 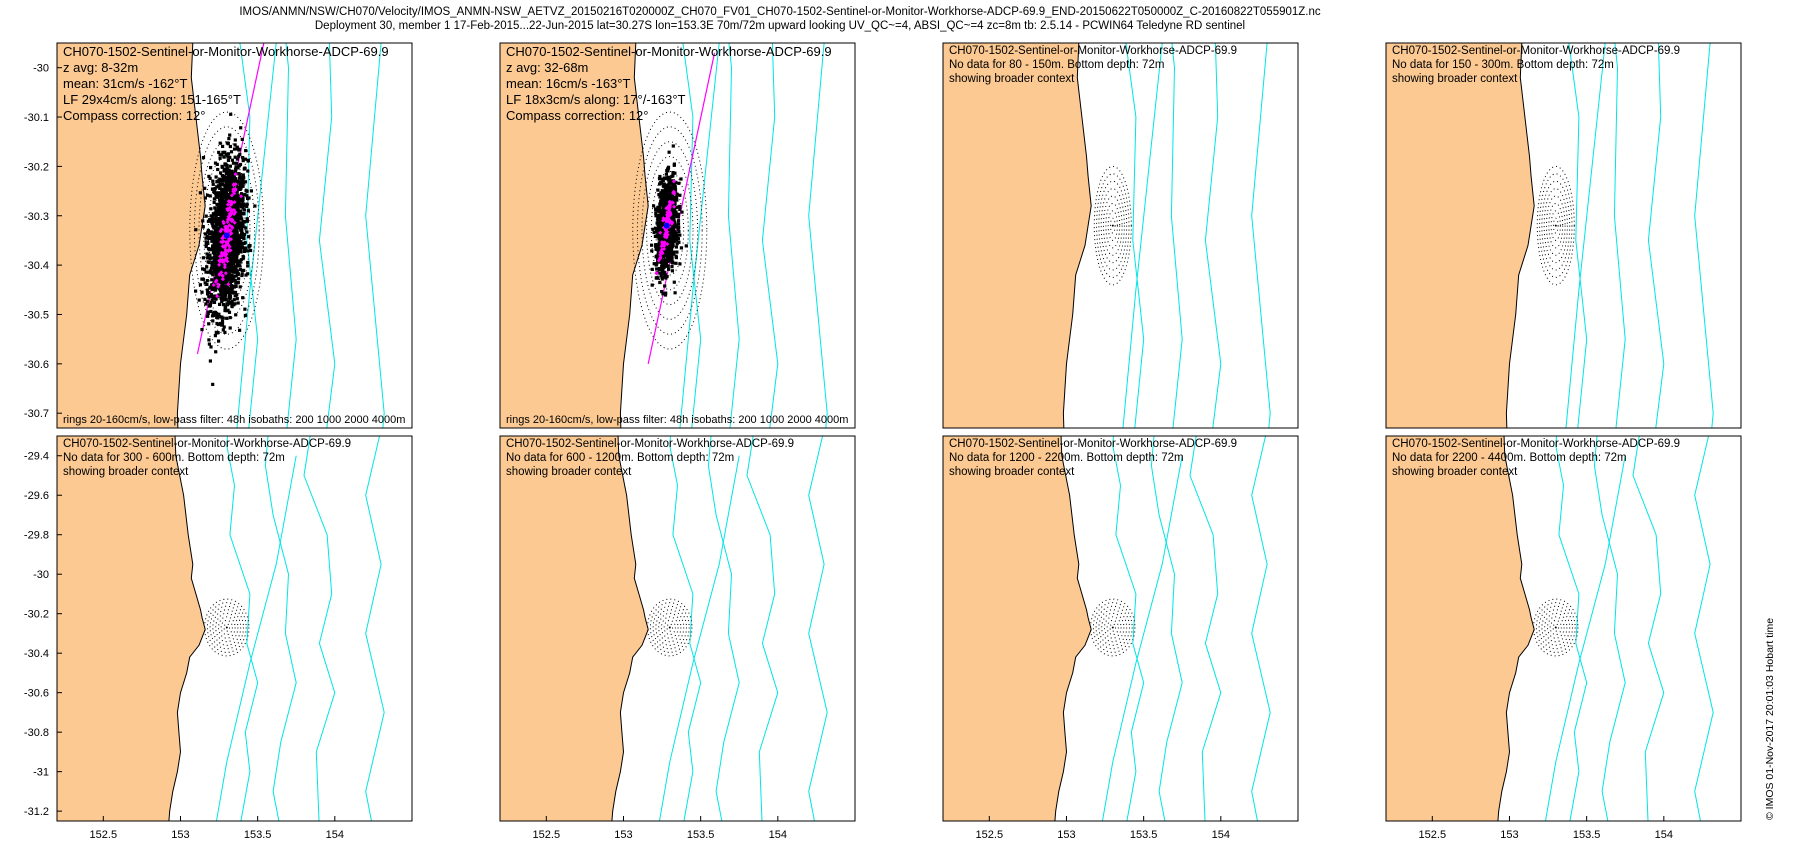 I want to click on panel-info-line: No data for 80 - 150m. Bottom depth: 72m, so click(x=1056, y=65).